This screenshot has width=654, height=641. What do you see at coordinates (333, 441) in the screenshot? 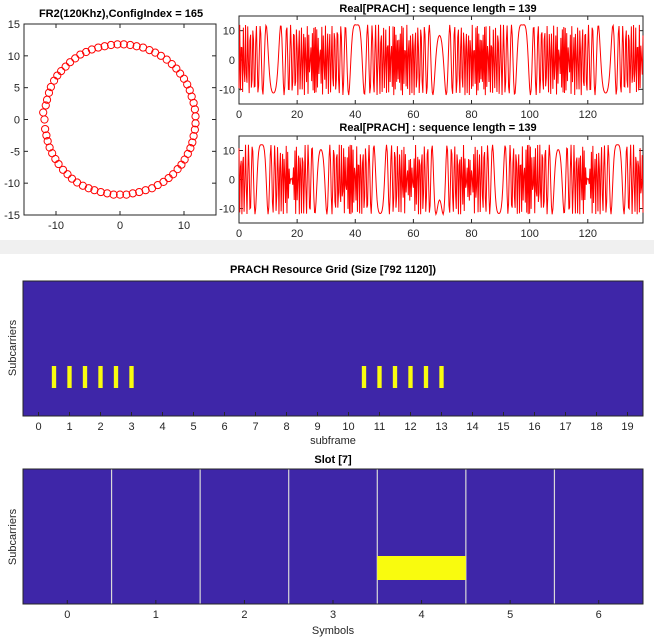
I see `resource-grid-xlabel: subframe` at bounding box center [333, 441].